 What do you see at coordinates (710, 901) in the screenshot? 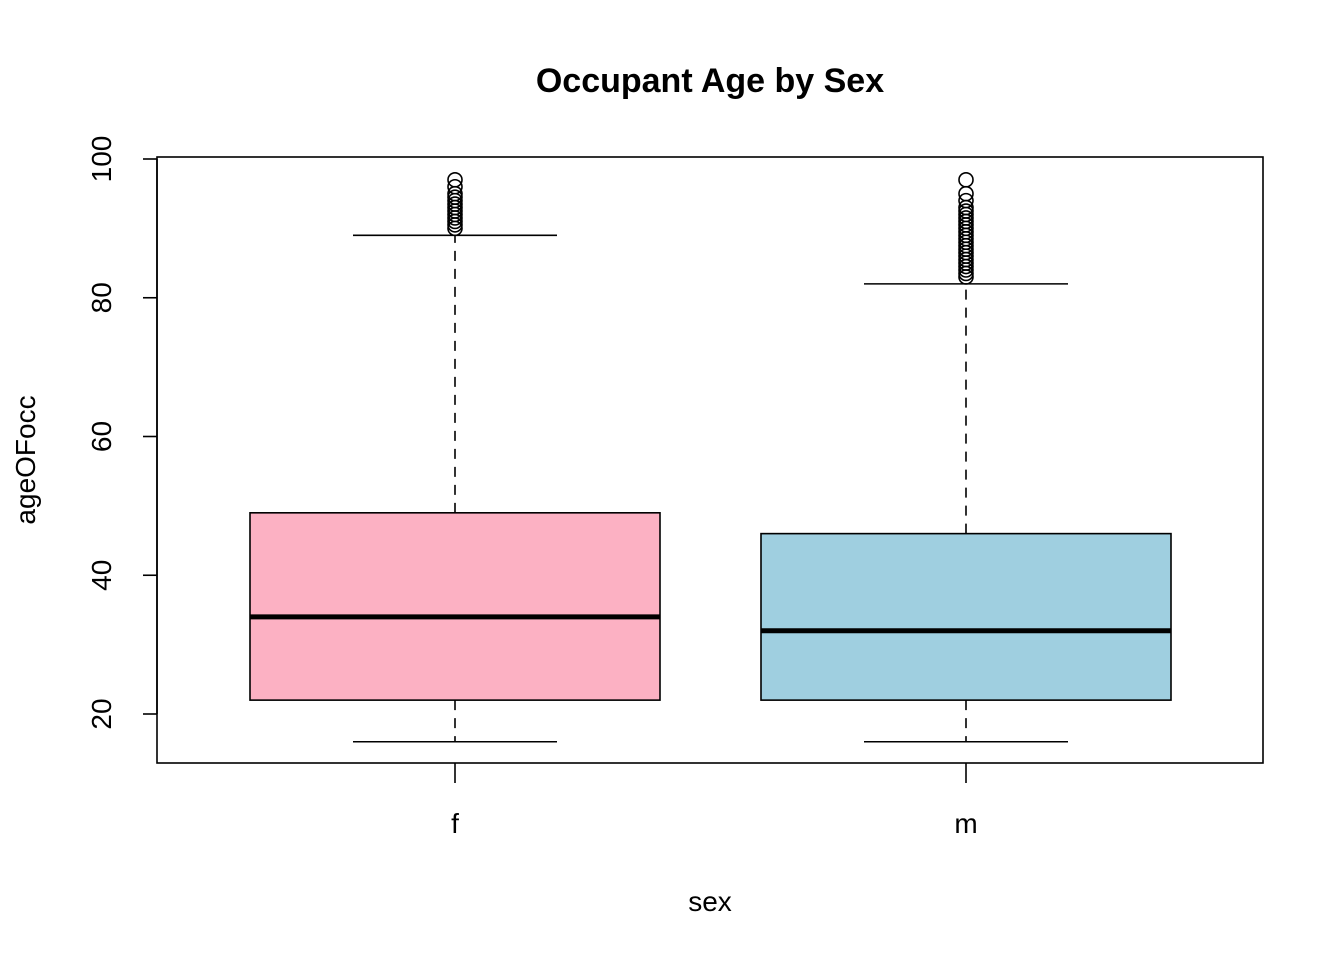
I see `x-axis-label: sex` at bounding box center [710, 901].